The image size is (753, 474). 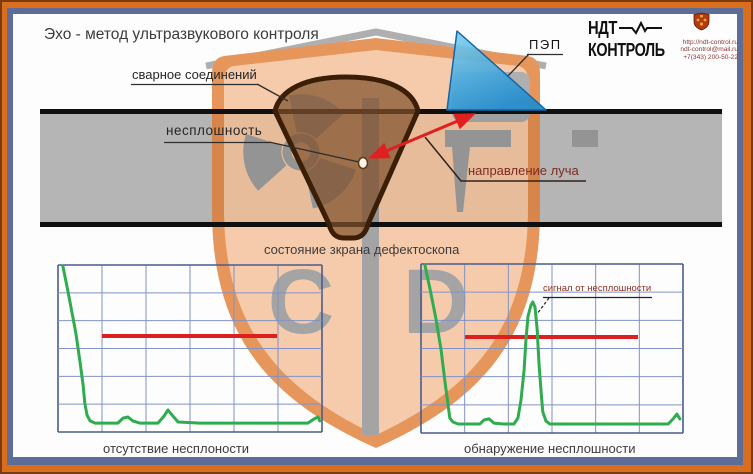 I want to click on screens-caption: состояние зкрана дефектоскопа, so click(x=362, y=249).